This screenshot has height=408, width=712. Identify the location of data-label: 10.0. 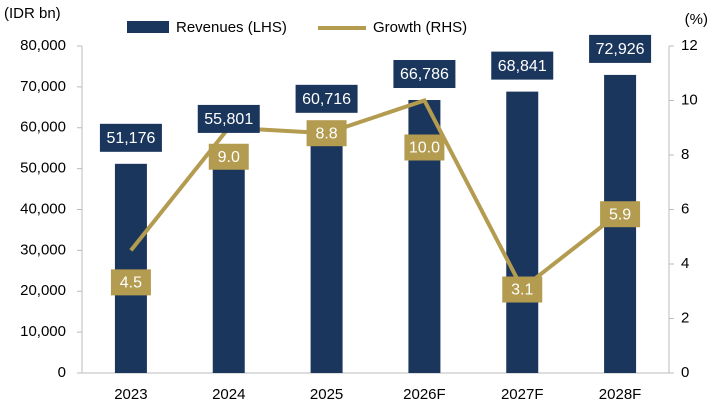
(424, 148).